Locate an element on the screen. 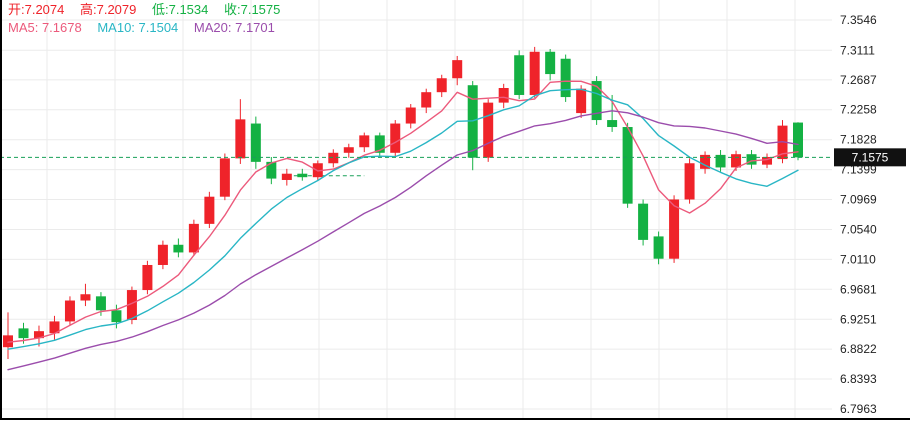  y-axis-label: 7.3111 is located at coordinates (857, 50).